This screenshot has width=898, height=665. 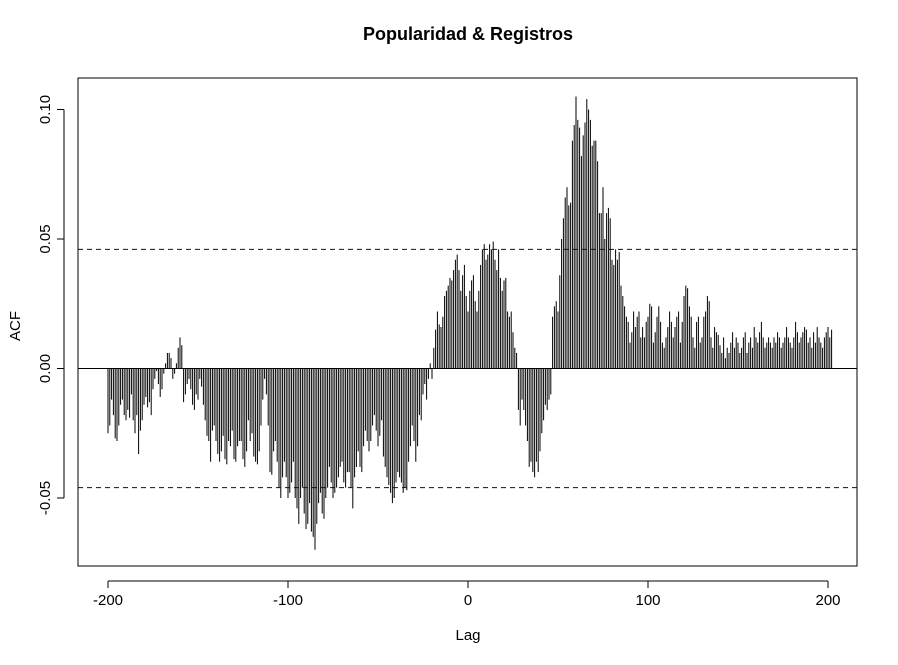 What do you see at coordinates (468, 34) in the screenshot?
I see `chart-title: Popularidad & Registros` at bounding box center [468, 34].